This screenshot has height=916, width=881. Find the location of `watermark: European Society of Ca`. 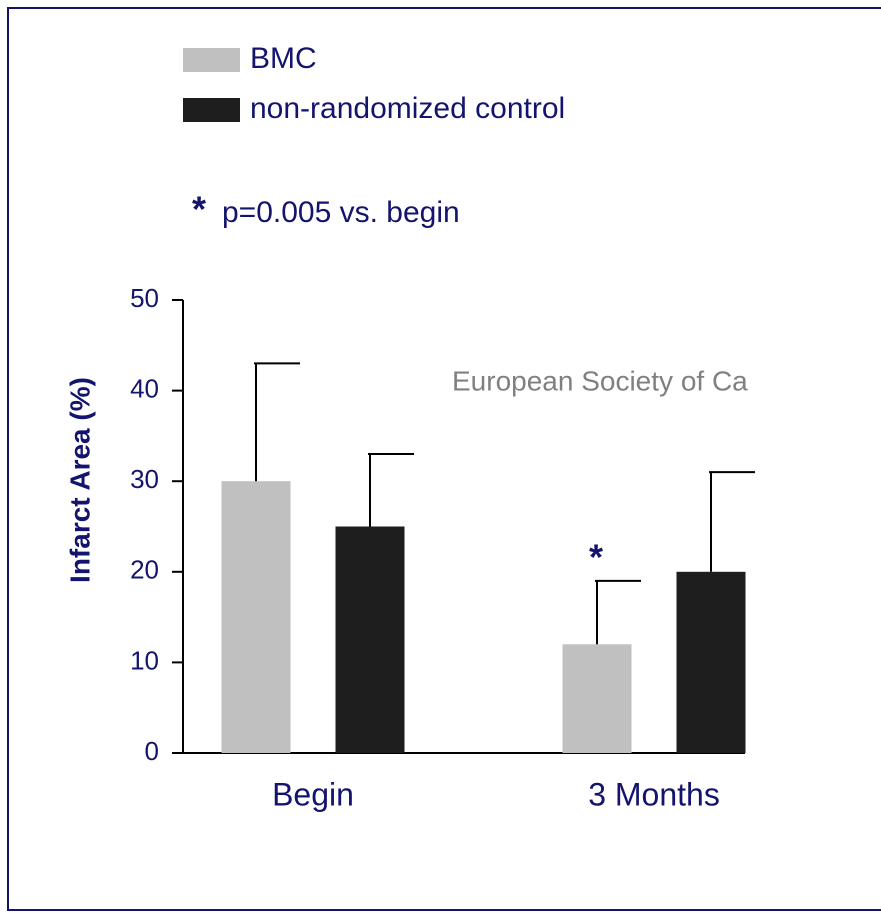

watermark: European Society of Ca is located at coordinates (600, 380).